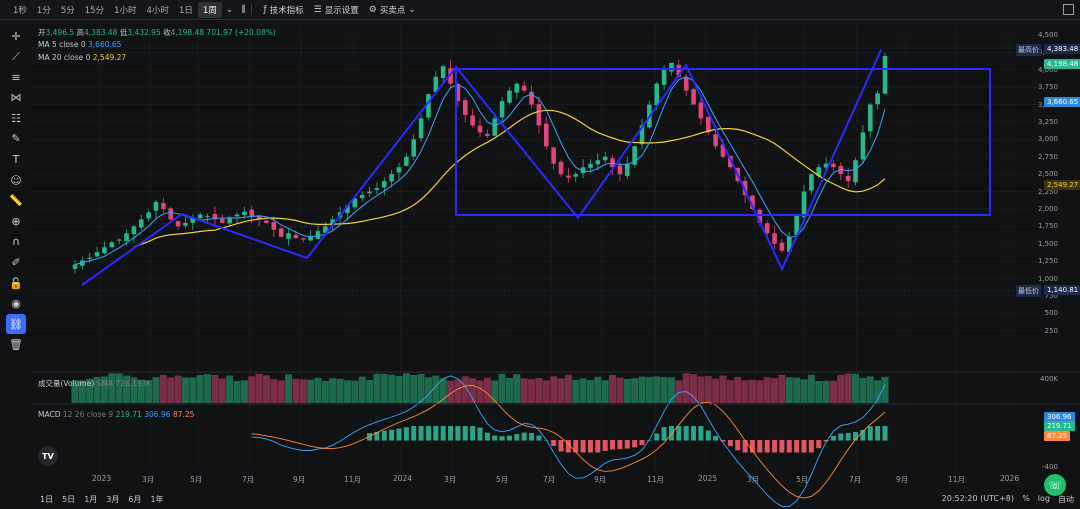 The height and width of the screenshot is (509, 1080). What do you see at coordinates (1066, 499) in the screenshot?
I see `auto-toggle: 自动` at bounding box center [1066, 499].